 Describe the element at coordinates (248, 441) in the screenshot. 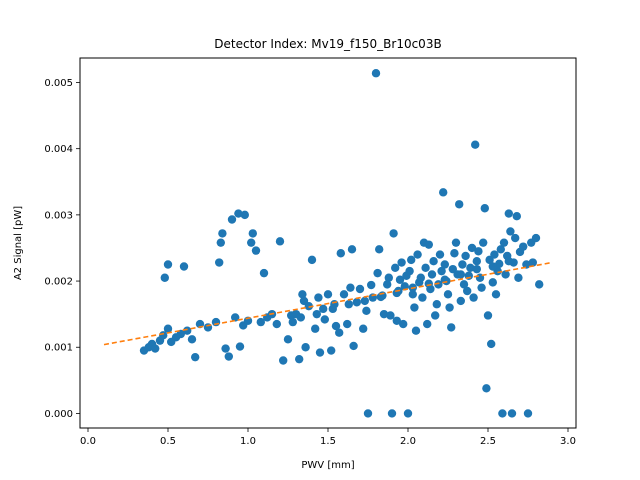

I see `x-tick-label: 1.0` at that location.